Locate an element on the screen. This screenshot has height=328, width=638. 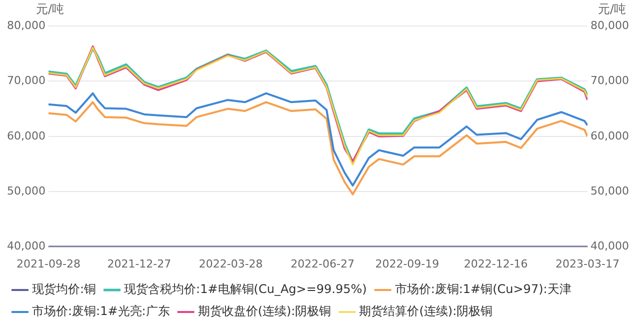
legend-label: 期货收盘价(连续):阴极铜 is located at coordinates (265, 311).